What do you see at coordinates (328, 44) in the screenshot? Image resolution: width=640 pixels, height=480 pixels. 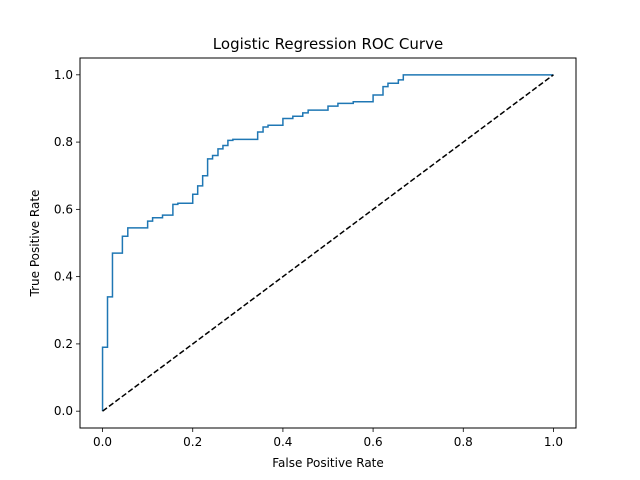 I see `chart-title: Logistic Regression ROC Curve` at bounding box center [328, 44].